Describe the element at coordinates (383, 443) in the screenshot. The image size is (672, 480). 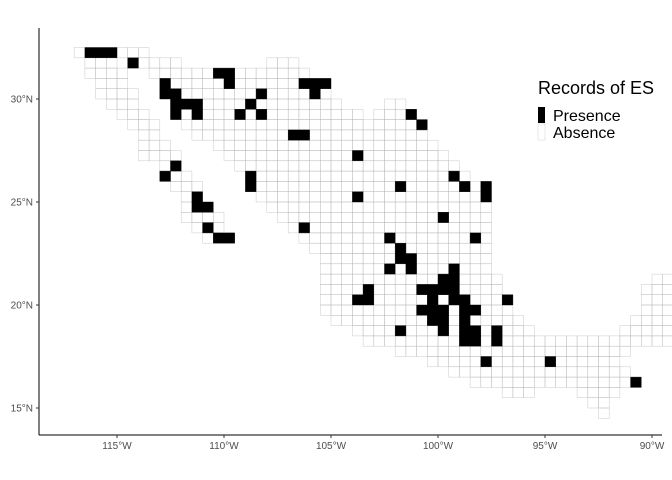
I see `x-axis-ticks: 115°W 110°W 105°W 100°W 95°W 90°W` at that location.